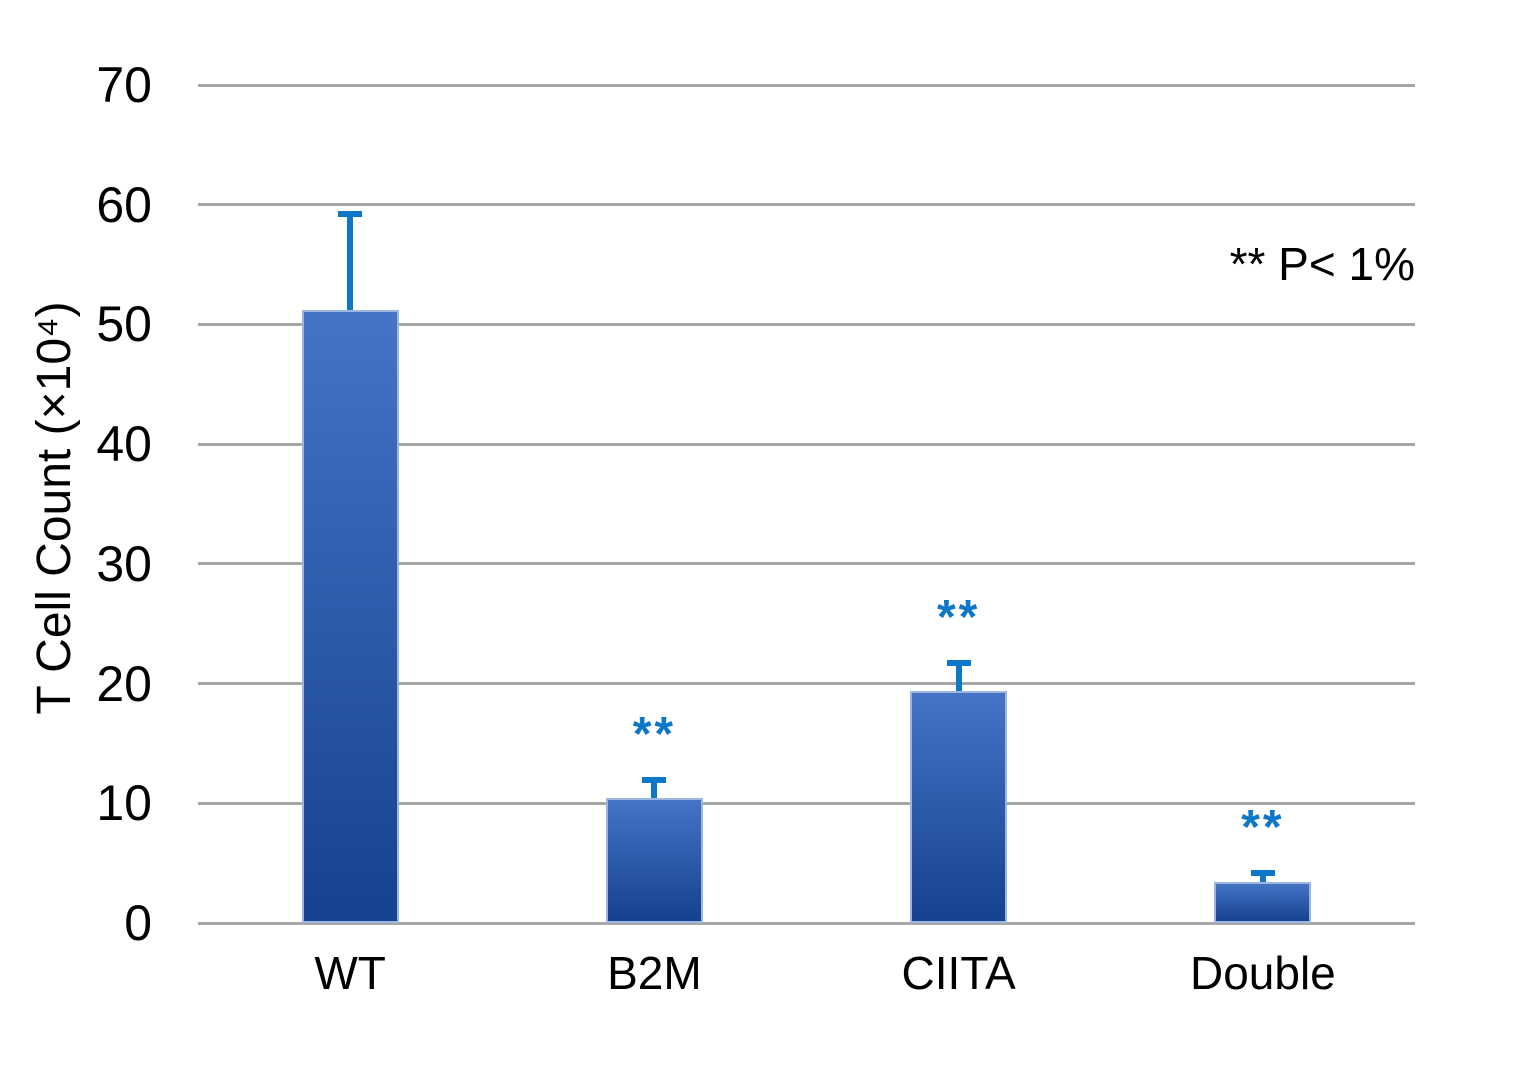  Describe the element at coordinates (124, 803) in the screenshot. I see `y-tick-label-10: 10` at that location.